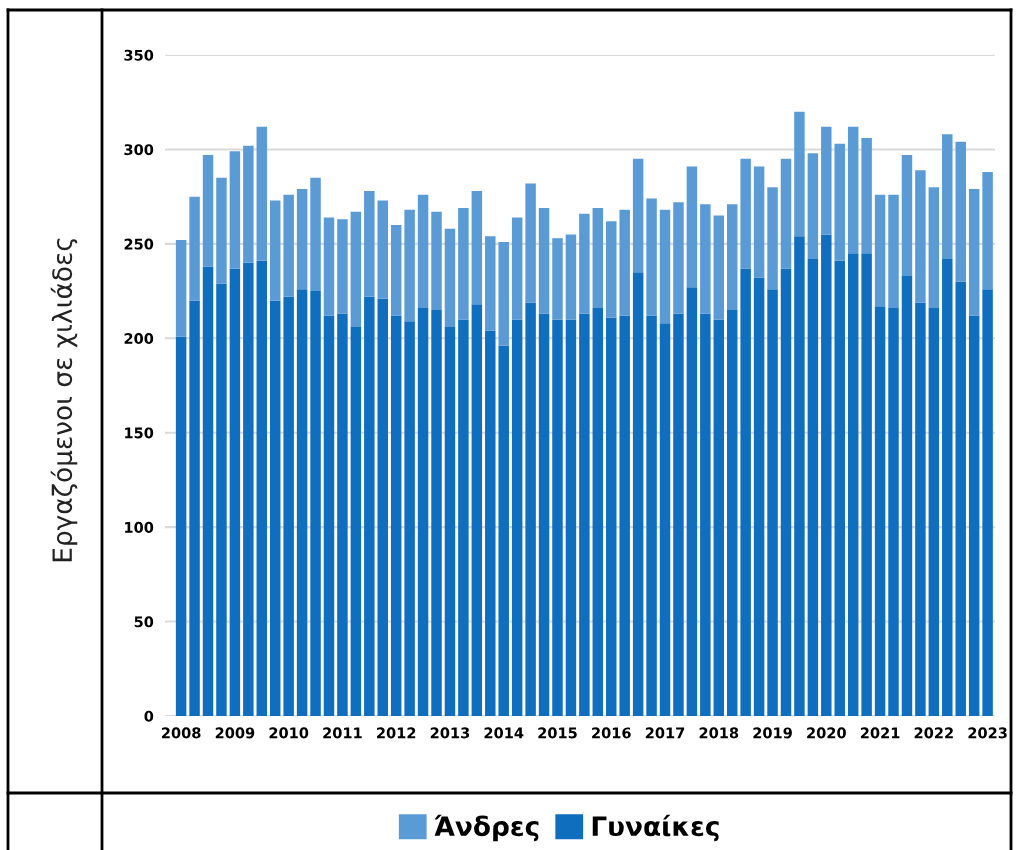  What do you see at coordinates (289, 733) in the screenshot?
I see `x-tick-label: 2010` at bounding box center [289, 733].